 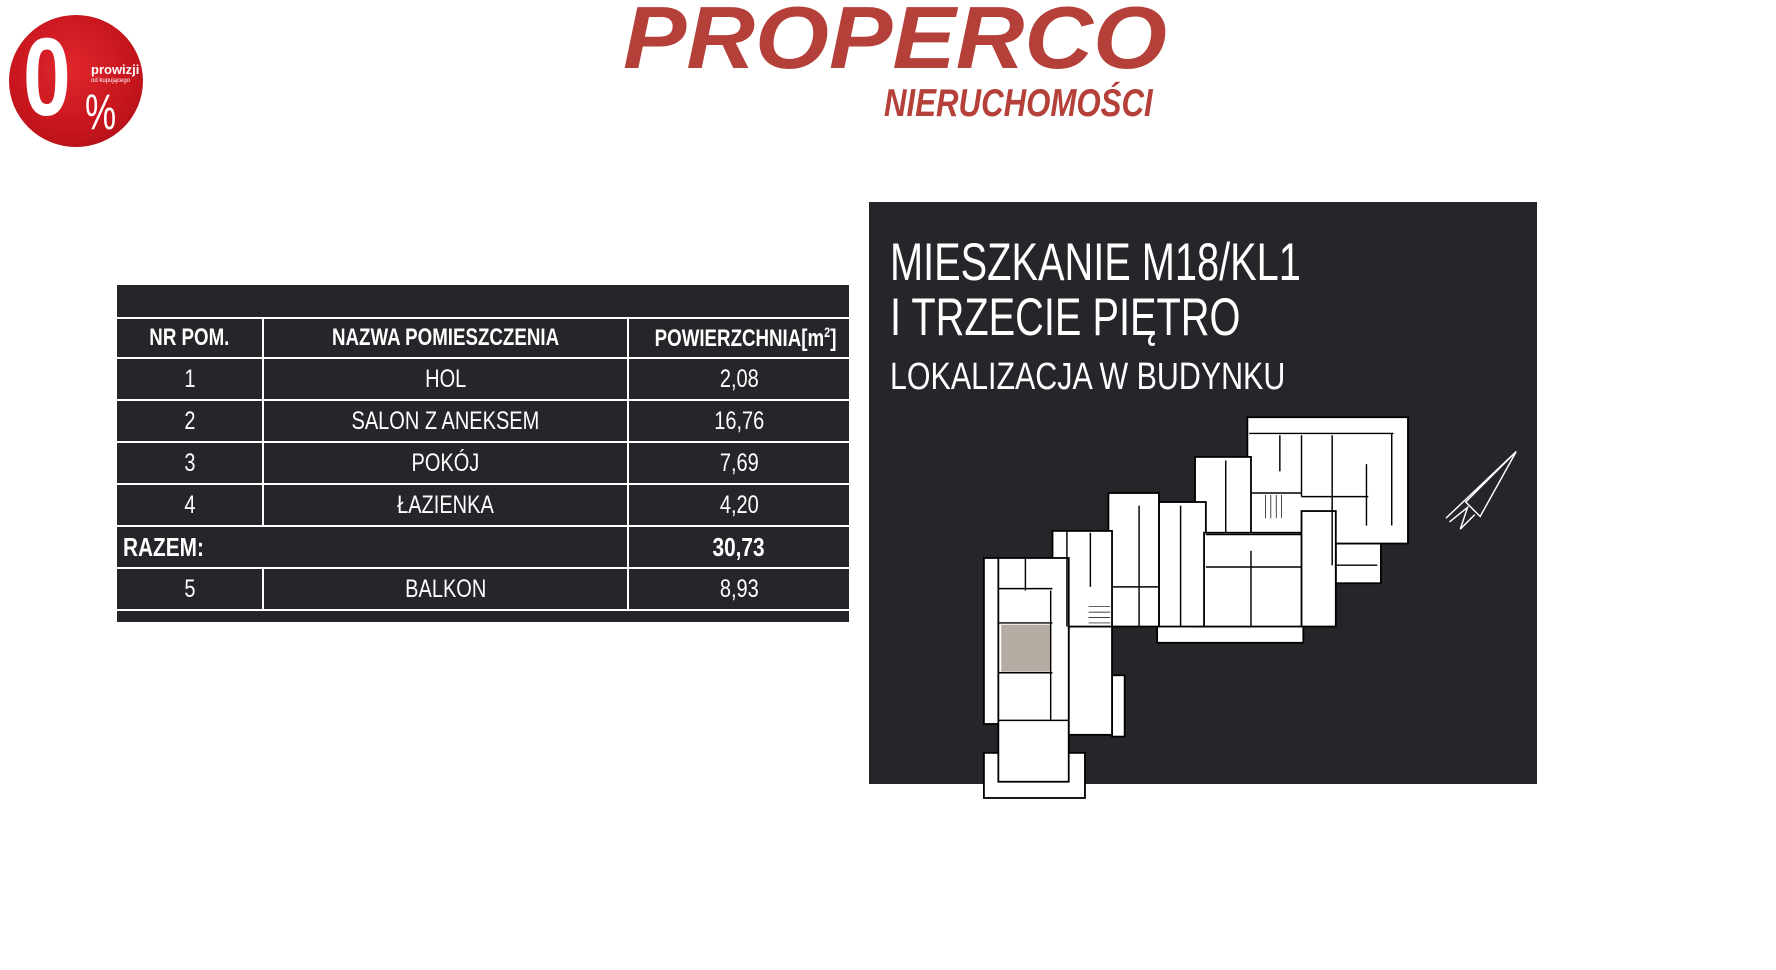 I want to click on logo-sub-text: NIERUCHOMOŚCI, so click(x=1018, y=103).